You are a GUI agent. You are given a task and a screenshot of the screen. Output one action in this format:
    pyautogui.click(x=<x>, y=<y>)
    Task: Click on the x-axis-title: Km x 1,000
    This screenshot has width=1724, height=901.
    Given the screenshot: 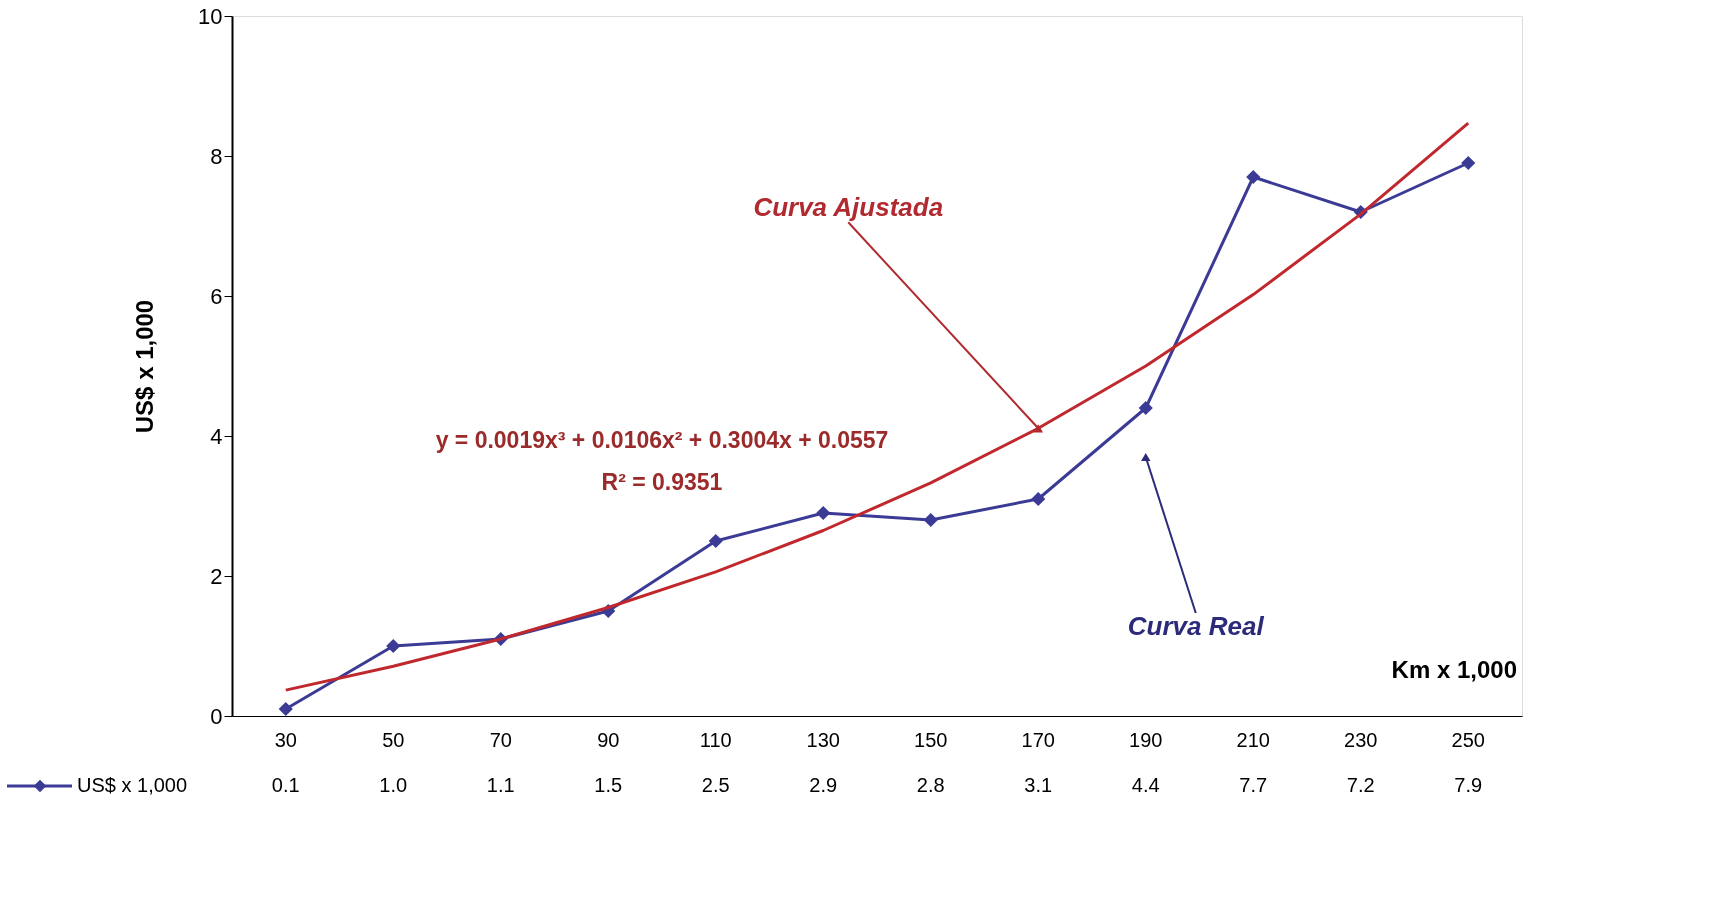 What is the action you would take?
    pyautogui.click(x=1454, y=669)
    